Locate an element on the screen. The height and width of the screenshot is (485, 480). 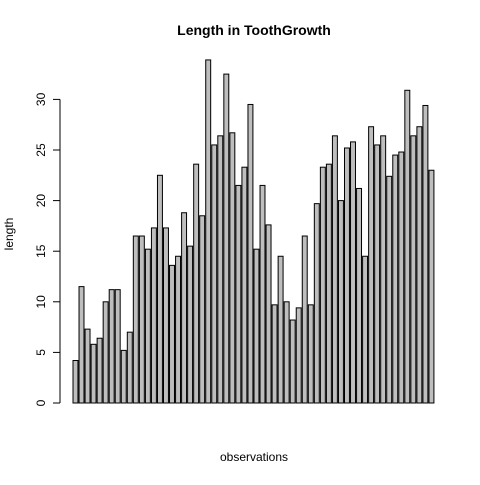
y-tick-label: 5 is located at coordinates (41, 352).